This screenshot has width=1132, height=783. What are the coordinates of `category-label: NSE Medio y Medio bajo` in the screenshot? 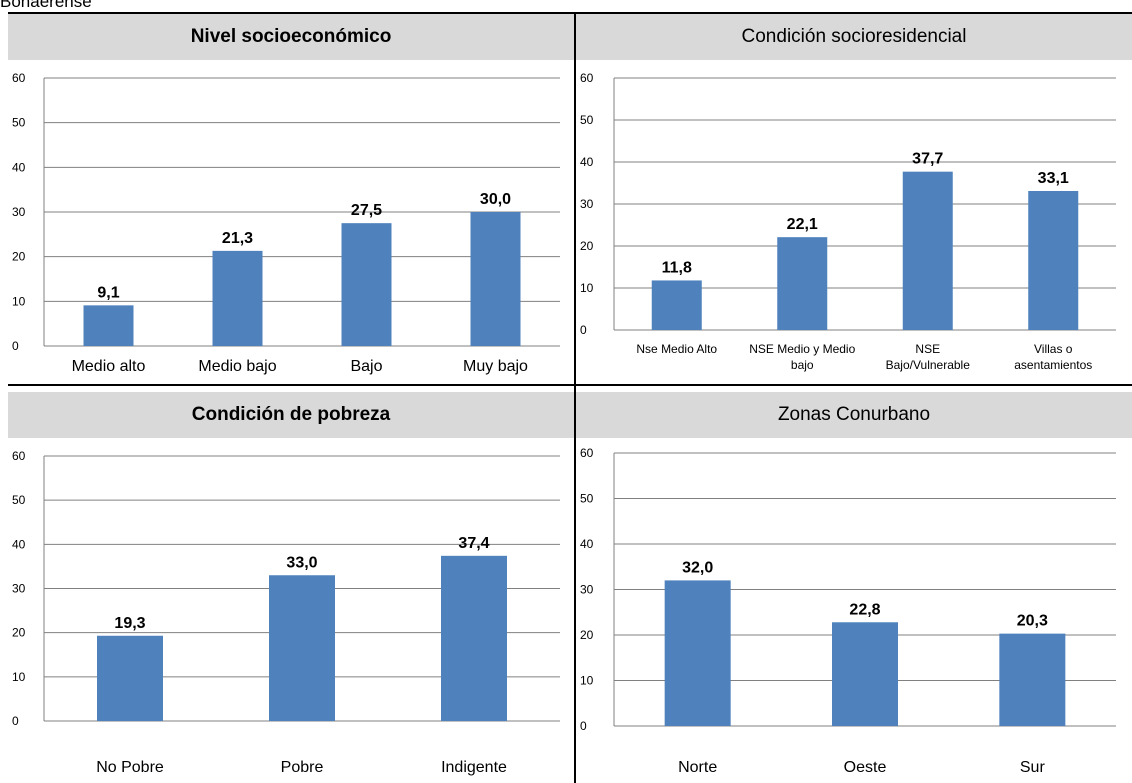 It's located at (802, 357).